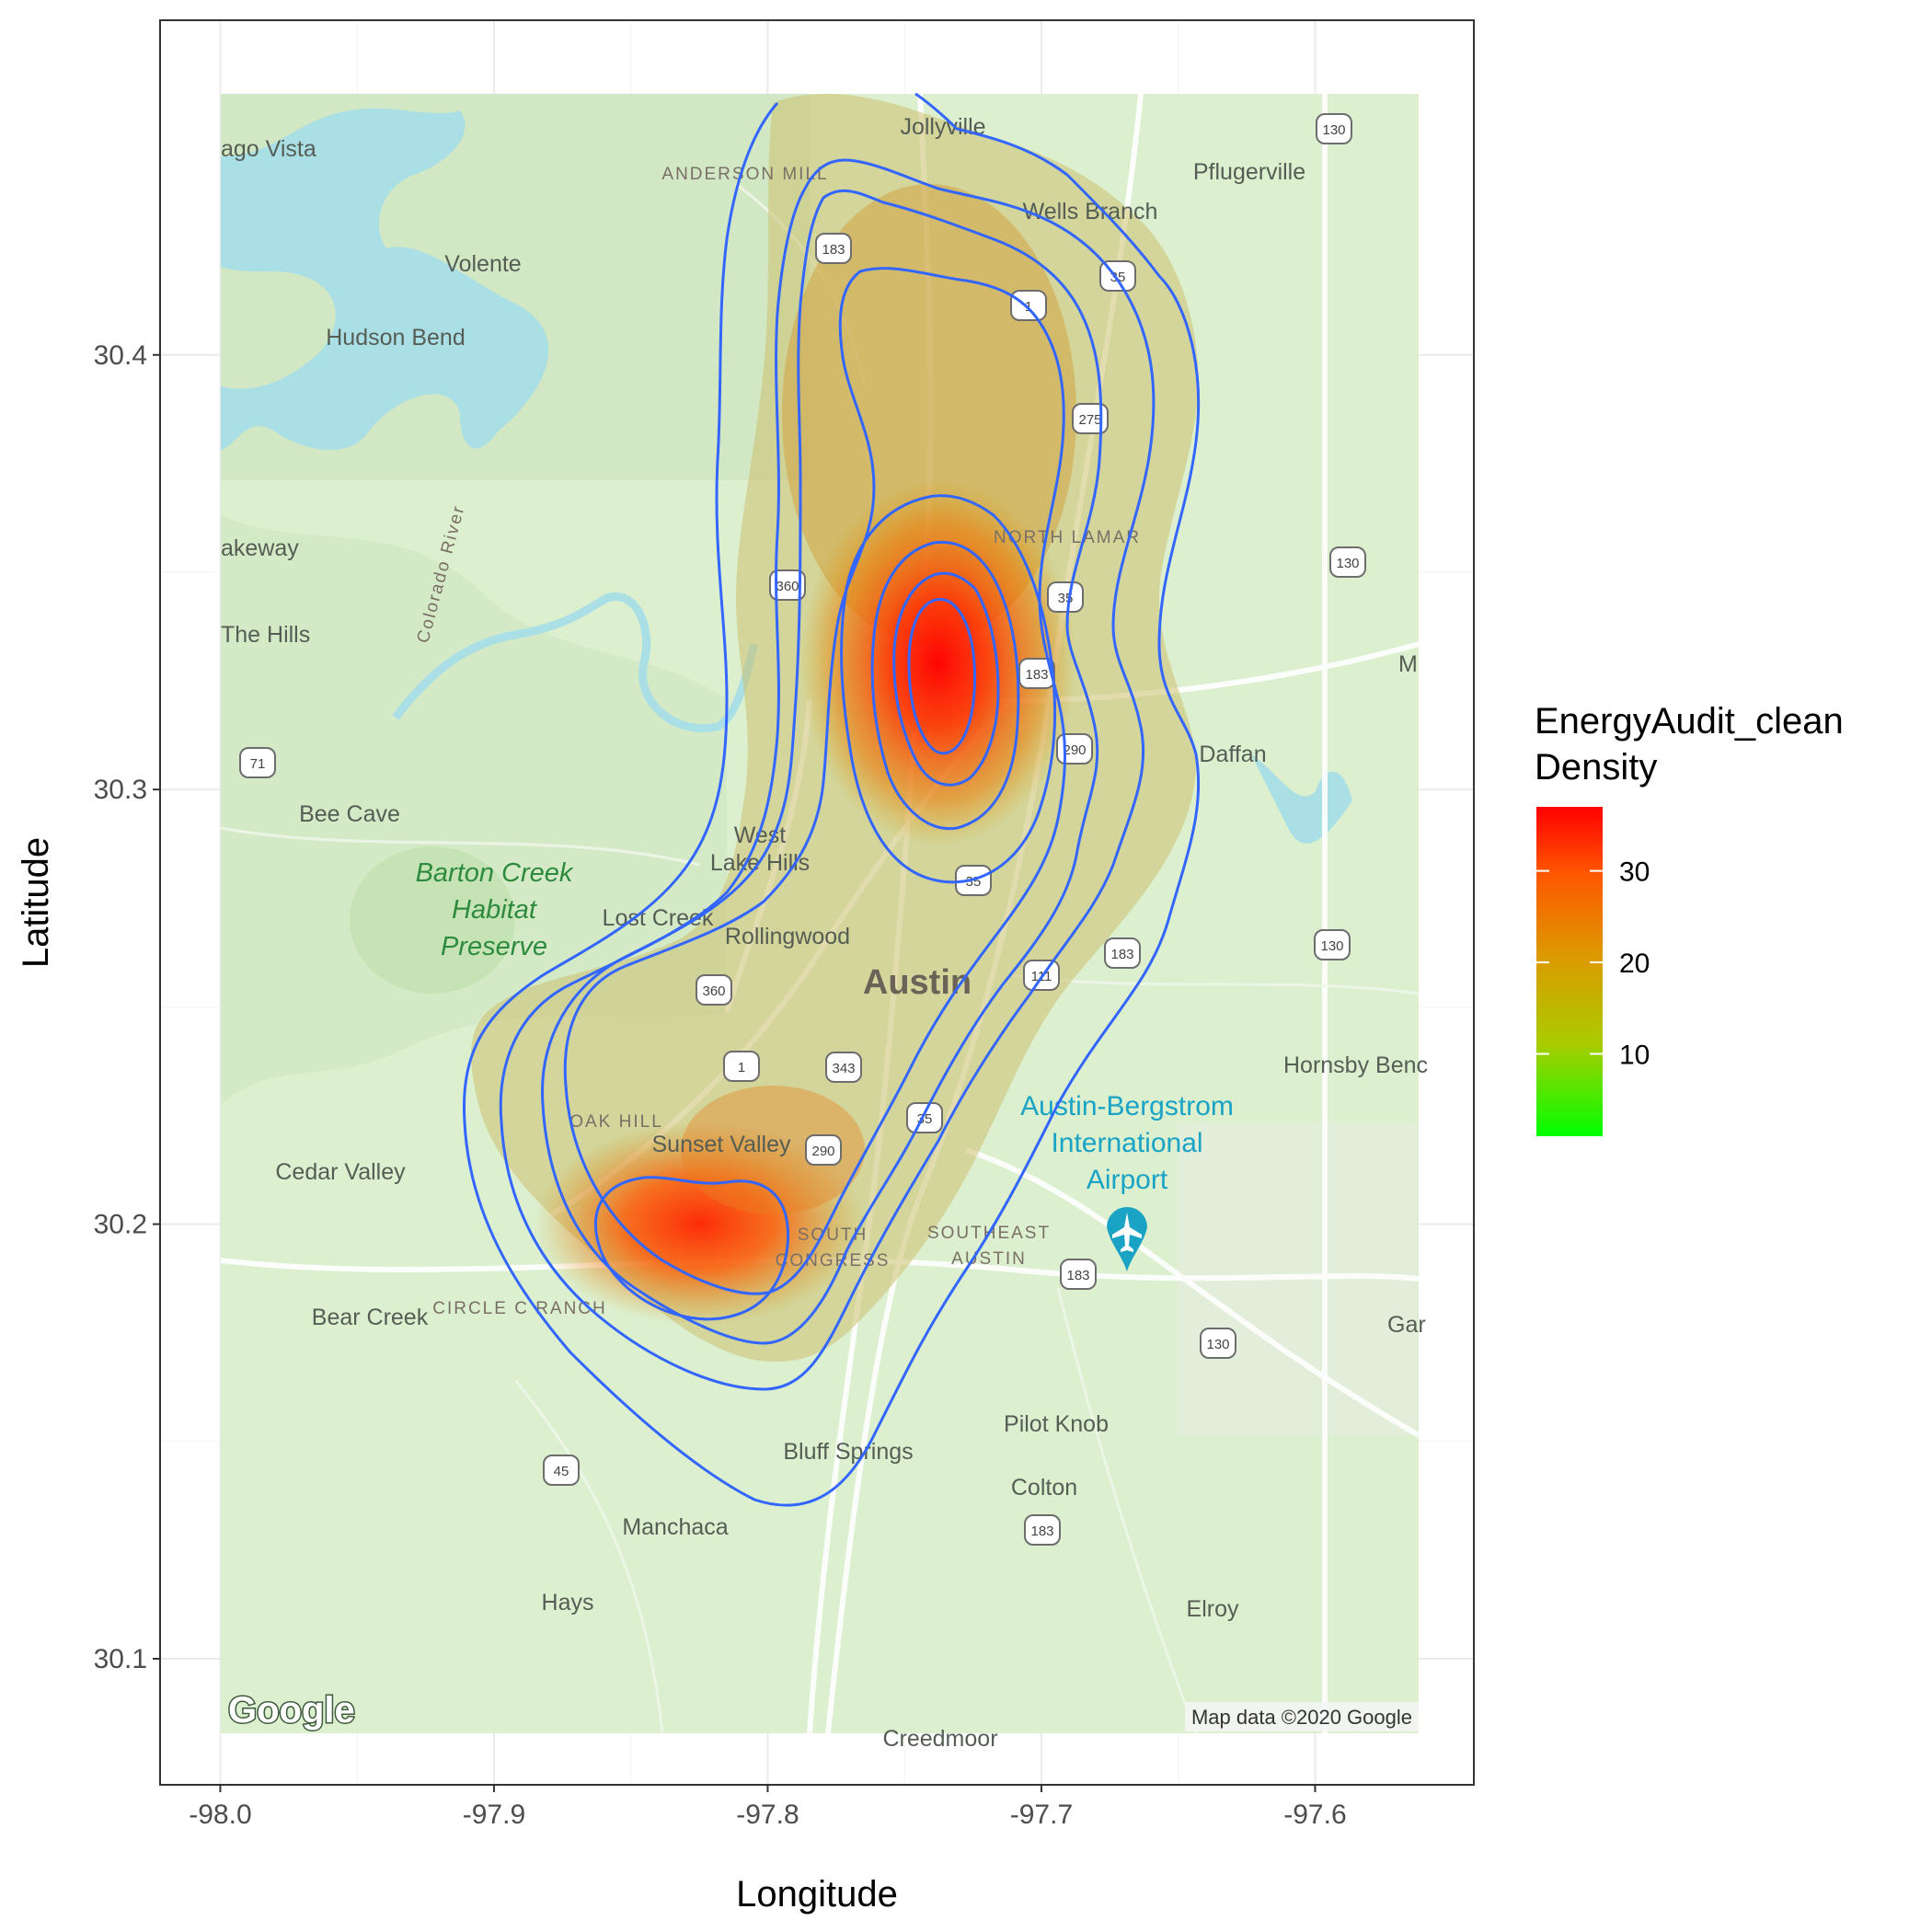 The image size is (1932, 1932). Describe the element at coordinates (1213, 1609) in the screenshot. I see `map-label: Elroy` at that location.